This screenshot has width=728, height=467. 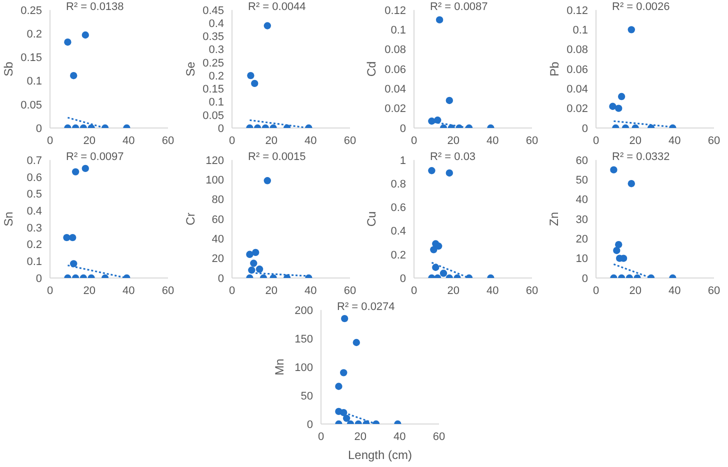 What do you see at coordinates (8, 69) in the screenshot?
I see `y-axis-title: Sb` at bounding box center [8, 69].